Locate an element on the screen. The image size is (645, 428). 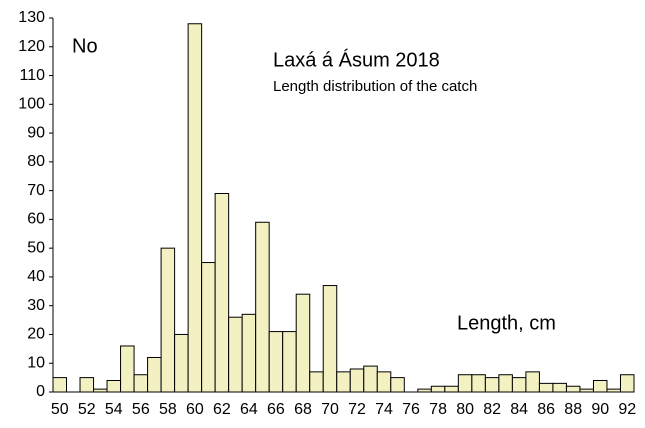
x-tick-label: 74 is located at coordinates (384, 409).